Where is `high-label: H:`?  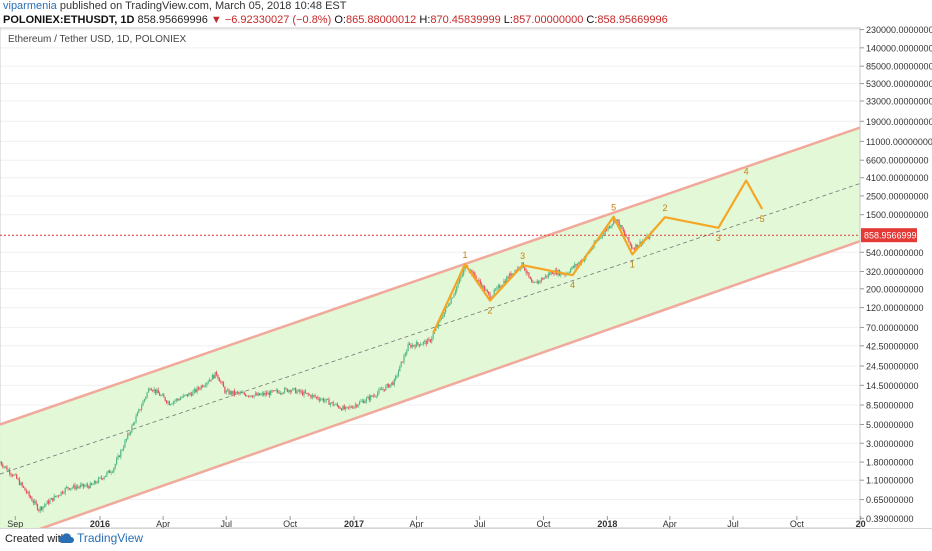
high-label: H: is located at coordinates (425, 20).